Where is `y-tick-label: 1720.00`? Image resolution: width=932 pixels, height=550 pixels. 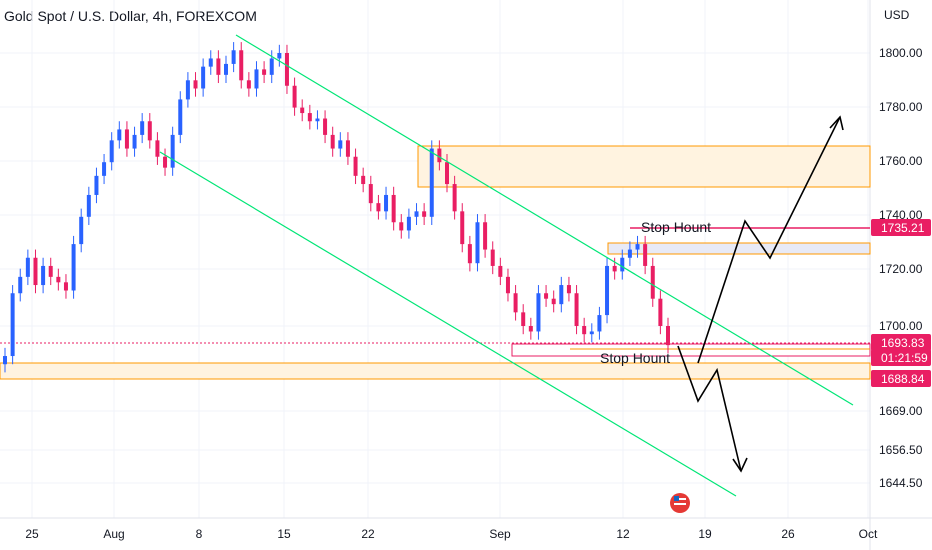
y-tick-label: 1720.00 is located at coordinates (901, 269).